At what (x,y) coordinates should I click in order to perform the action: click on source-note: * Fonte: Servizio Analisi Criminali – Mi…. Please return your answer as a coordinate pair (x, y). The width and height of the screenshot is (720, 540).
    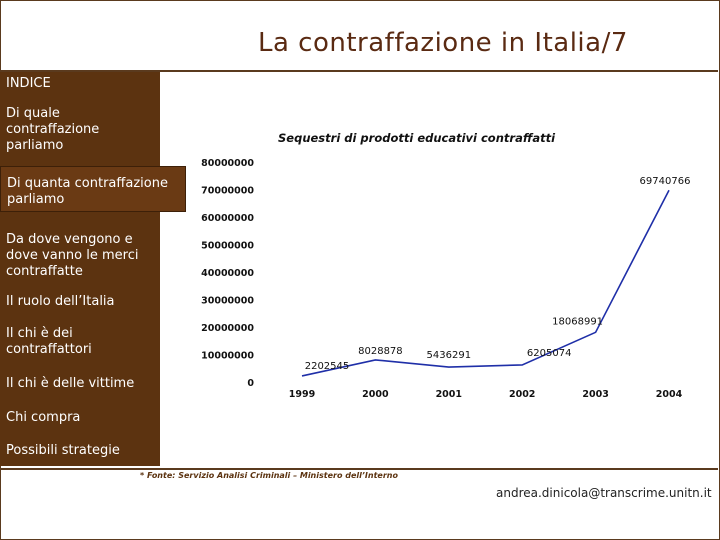
    Looking at the image, I should click on (269, 475).